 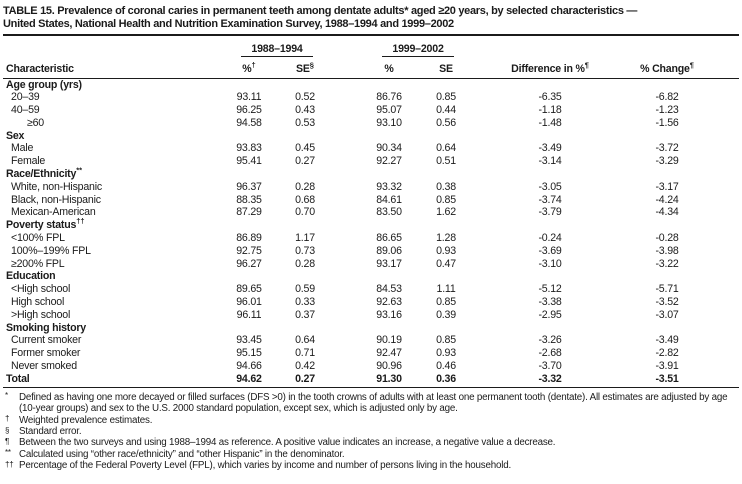 I want to click on cell-difference: -3.74, so click(x=550, y=199).